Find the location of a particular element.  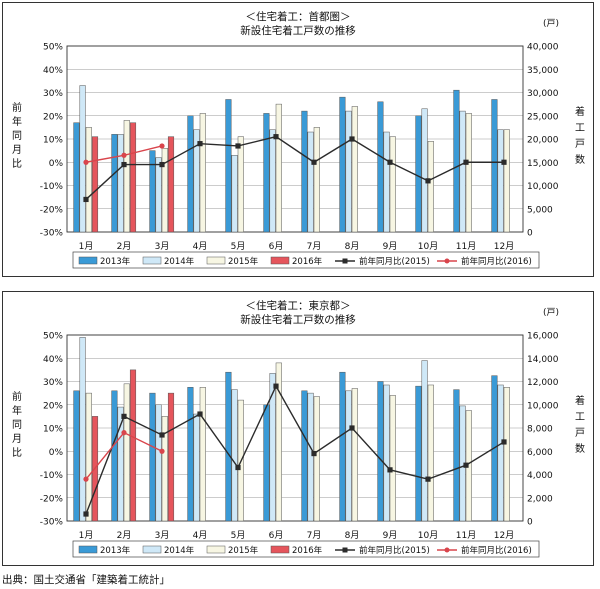

left-tick-label: -10% is located at coordinates (52, 476).